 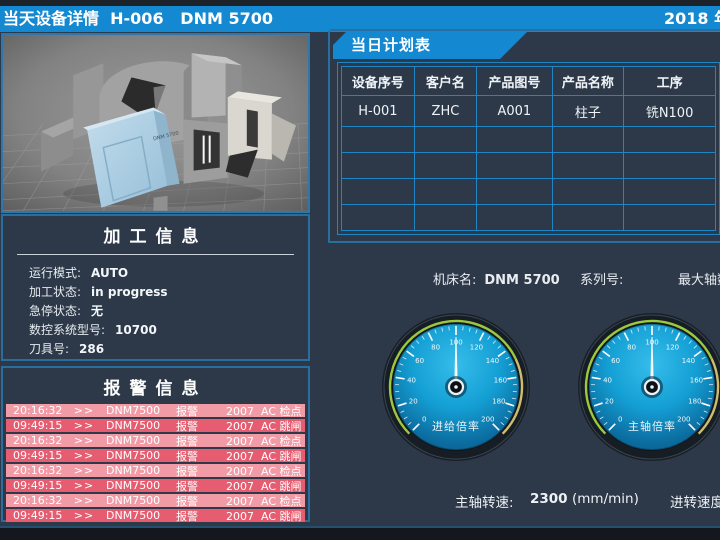 What do you see at coordinates (496, 280) in the screenshot?
I see `machine-name-label: 机床名: DNM 5700` at bounding box center [496, 280].